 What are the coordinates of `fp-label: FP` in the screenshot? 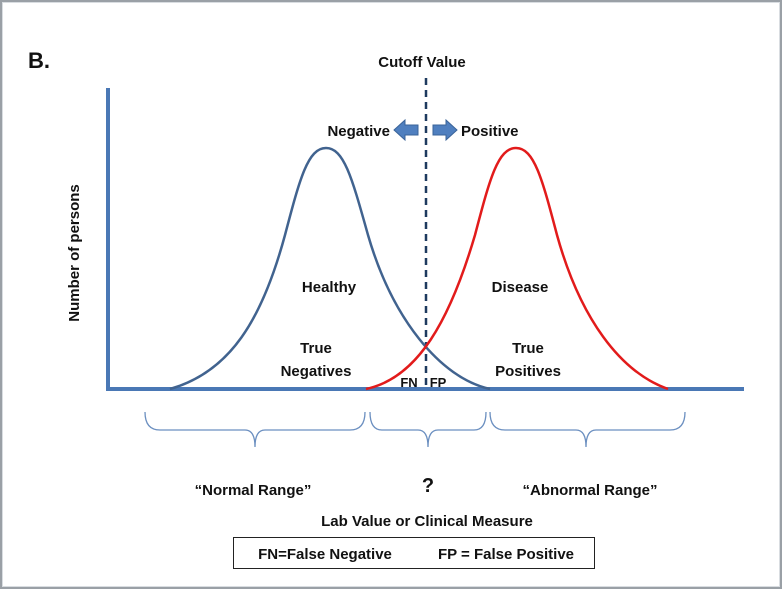 It's located at (438, 382).